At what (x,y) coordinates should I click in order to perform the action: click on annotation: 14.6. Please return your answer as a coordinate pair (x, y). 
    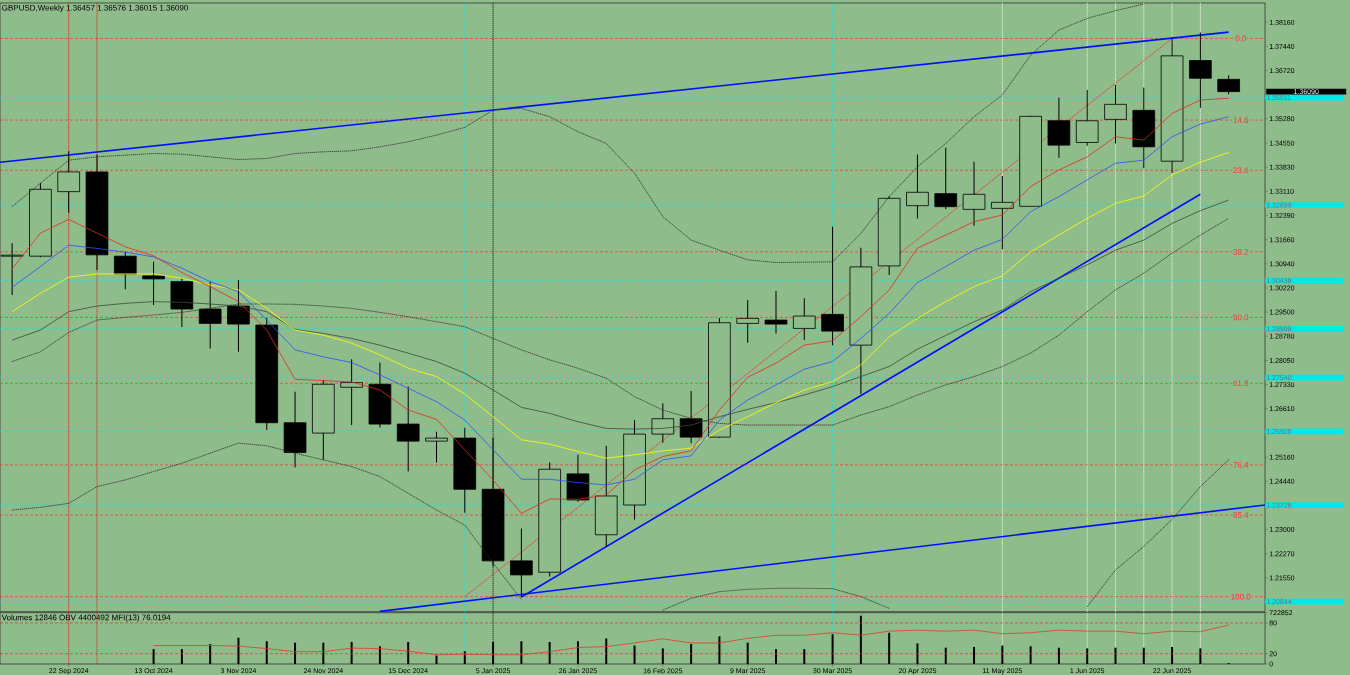
    Looking at the image, I should click on (1241, 120).